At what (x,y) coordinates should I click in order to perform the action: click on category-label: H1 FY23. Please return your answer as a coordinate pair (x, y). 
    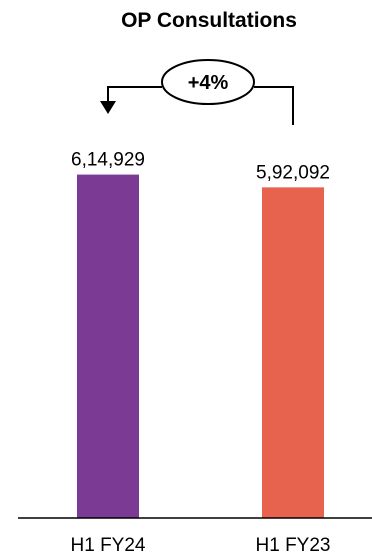
    Looking at the image, I should click on (293, 545).